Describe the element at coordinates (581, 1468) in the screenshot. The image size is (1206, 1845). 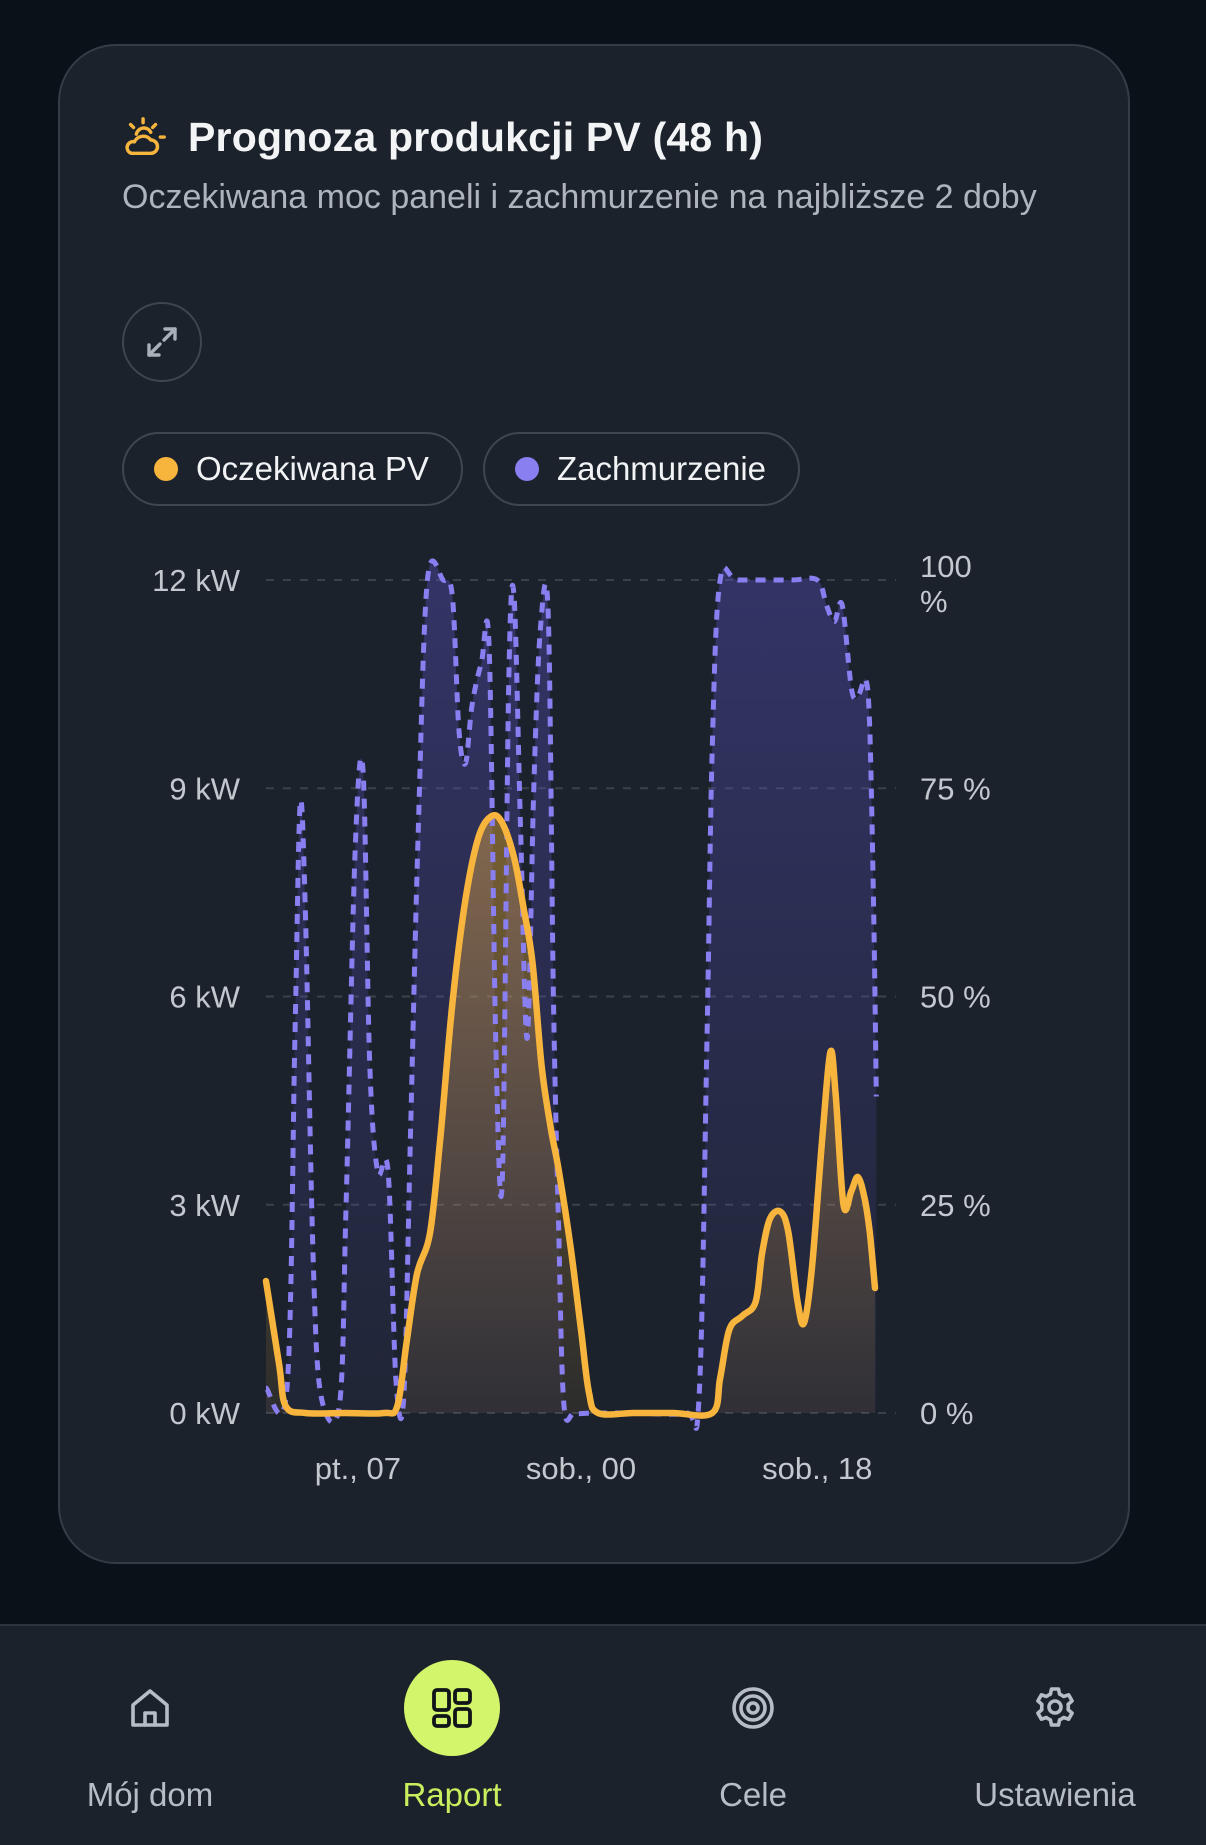
I see `x-tick-label: sob., 00` at that location.